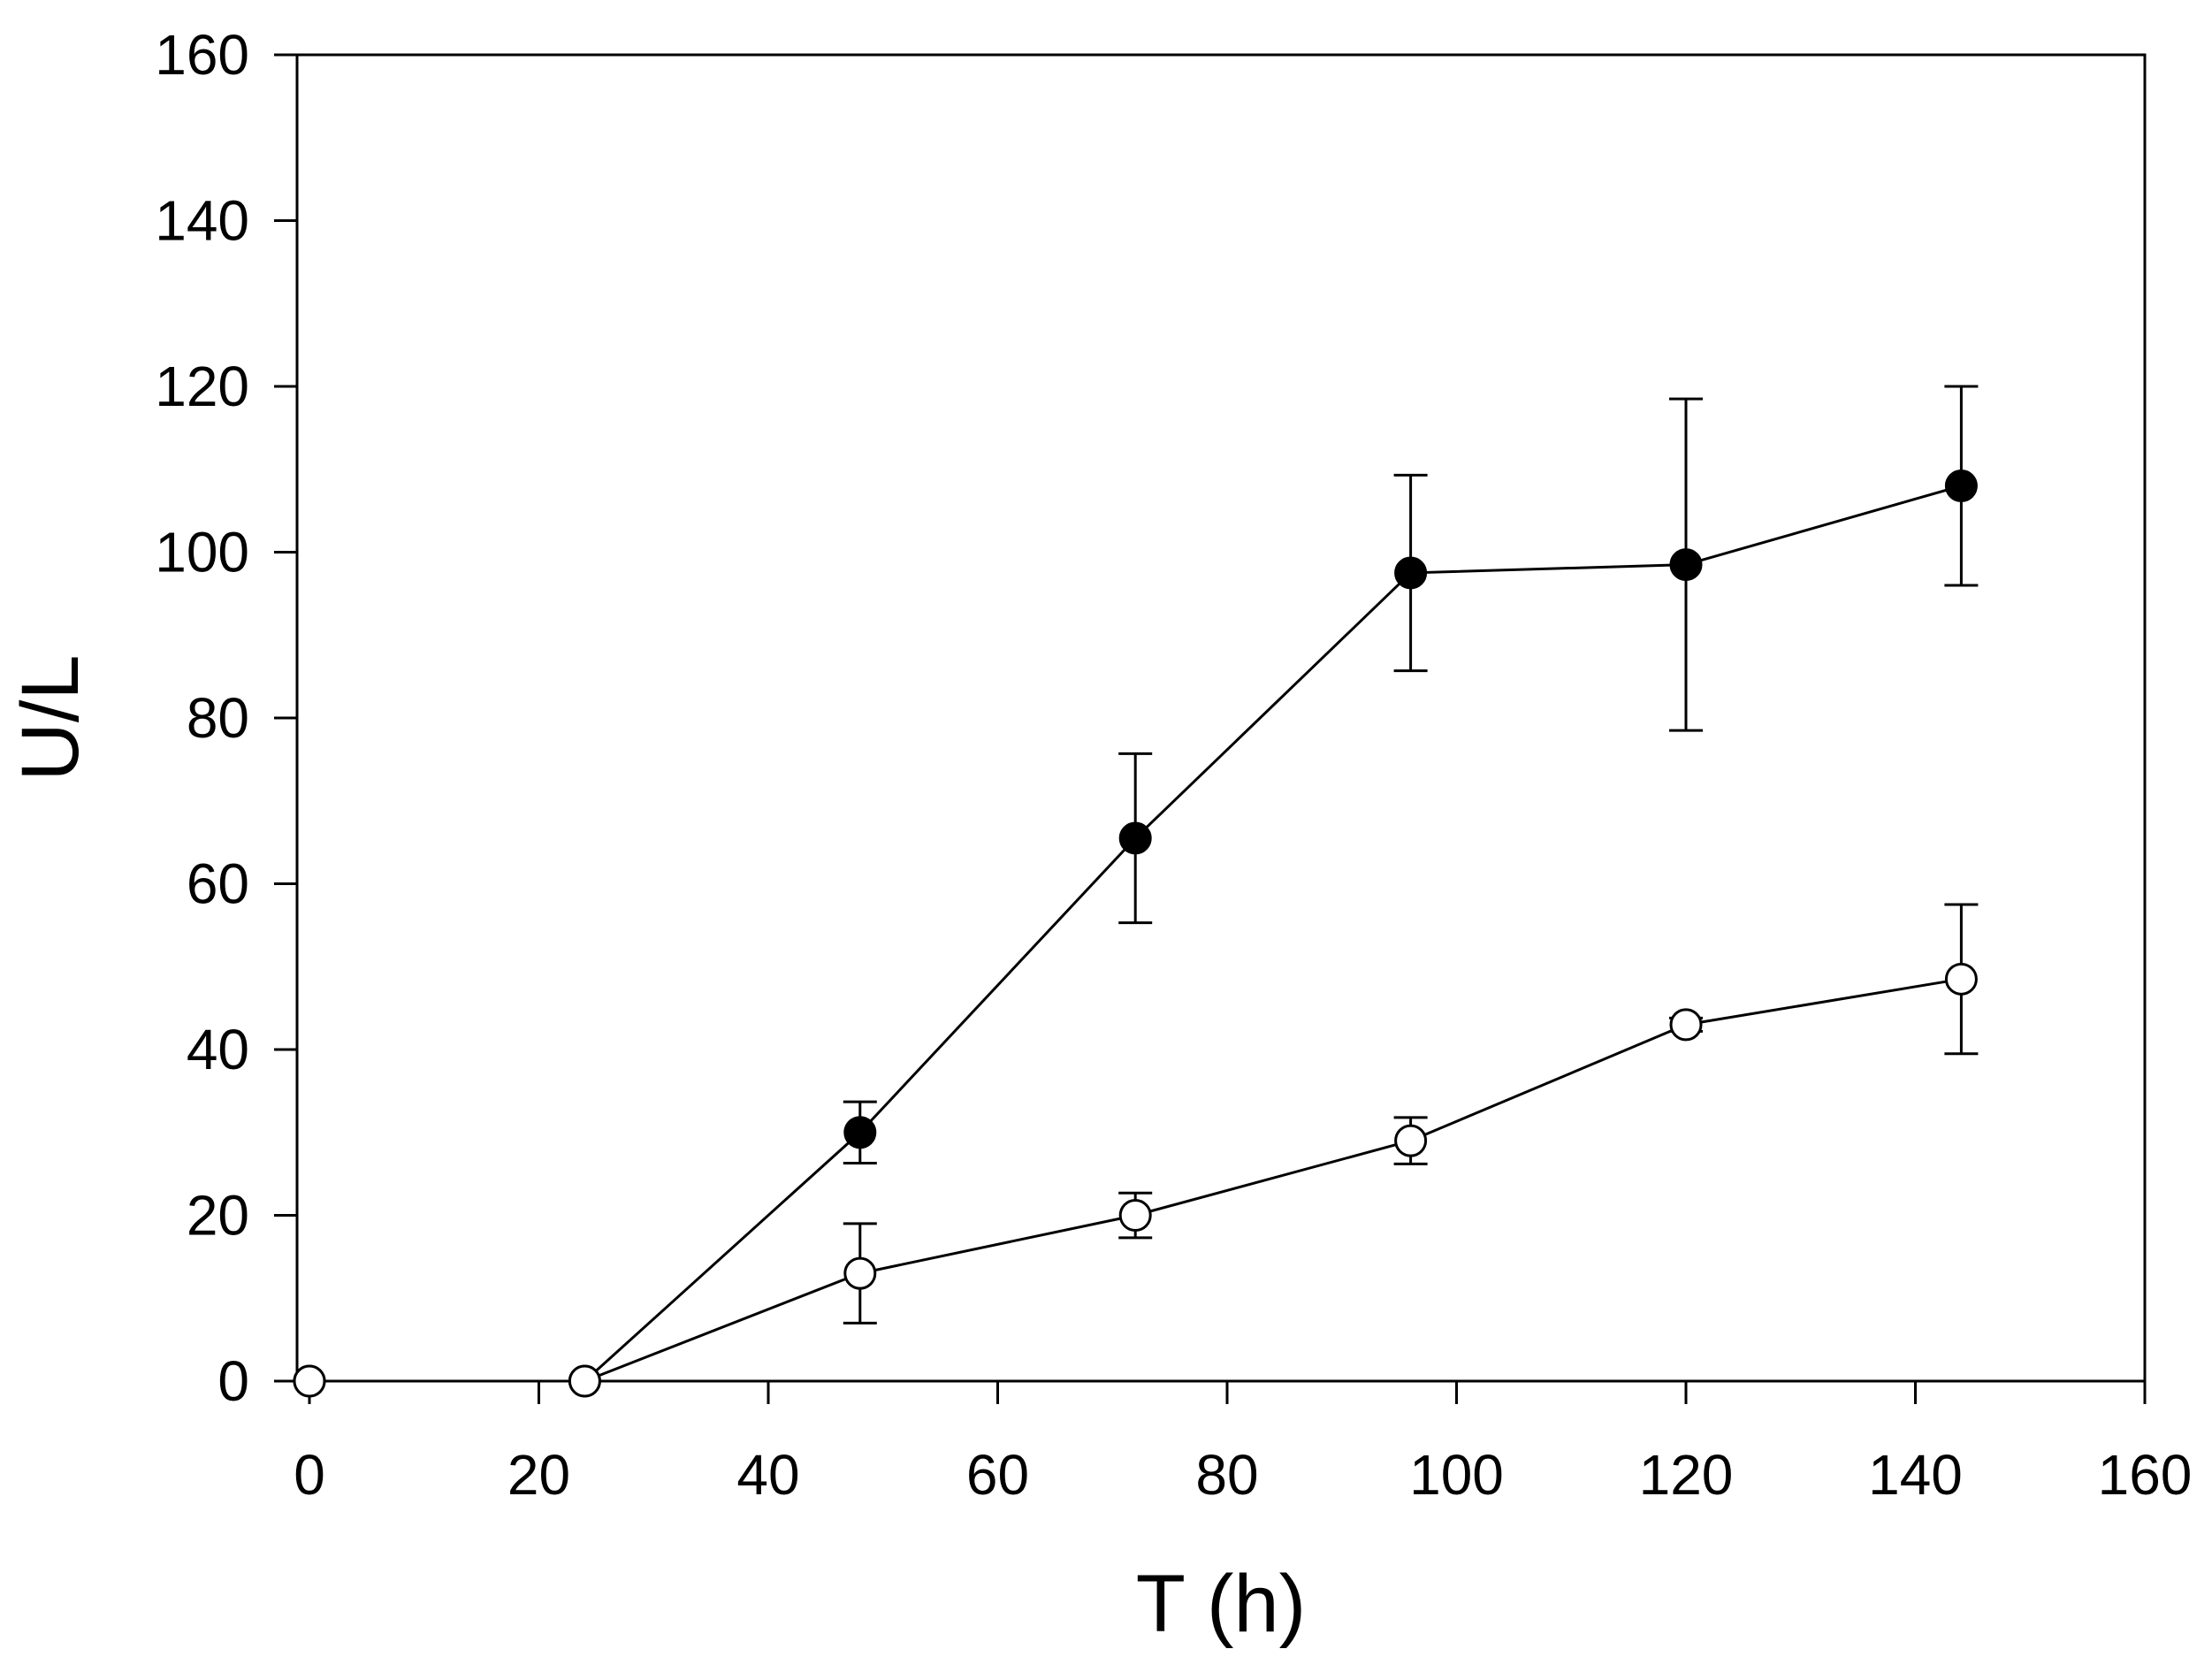  I want to click on x-tick-label: 80, so click(1226, 1475).